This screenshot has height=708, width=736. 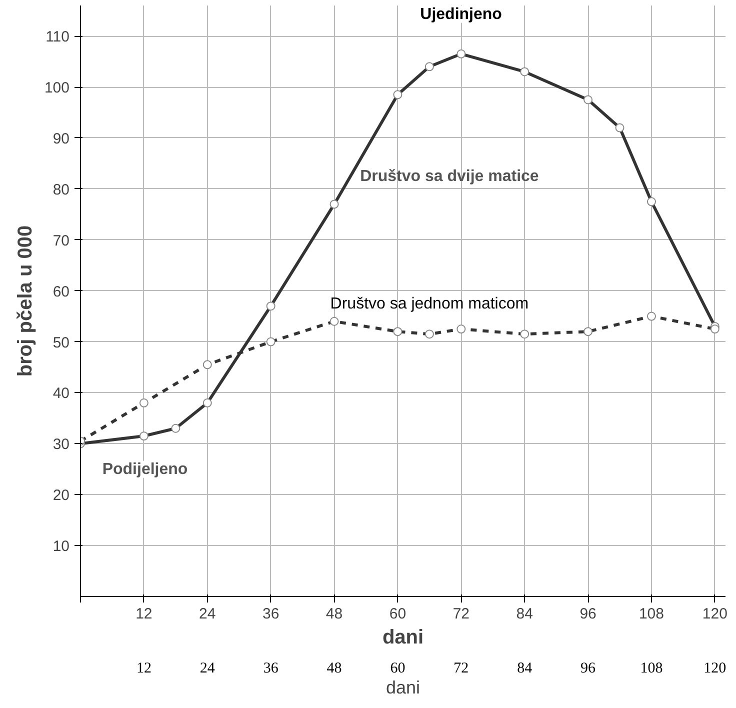 I want to click on x-tick-label: 48, so click(x=334, y=614).